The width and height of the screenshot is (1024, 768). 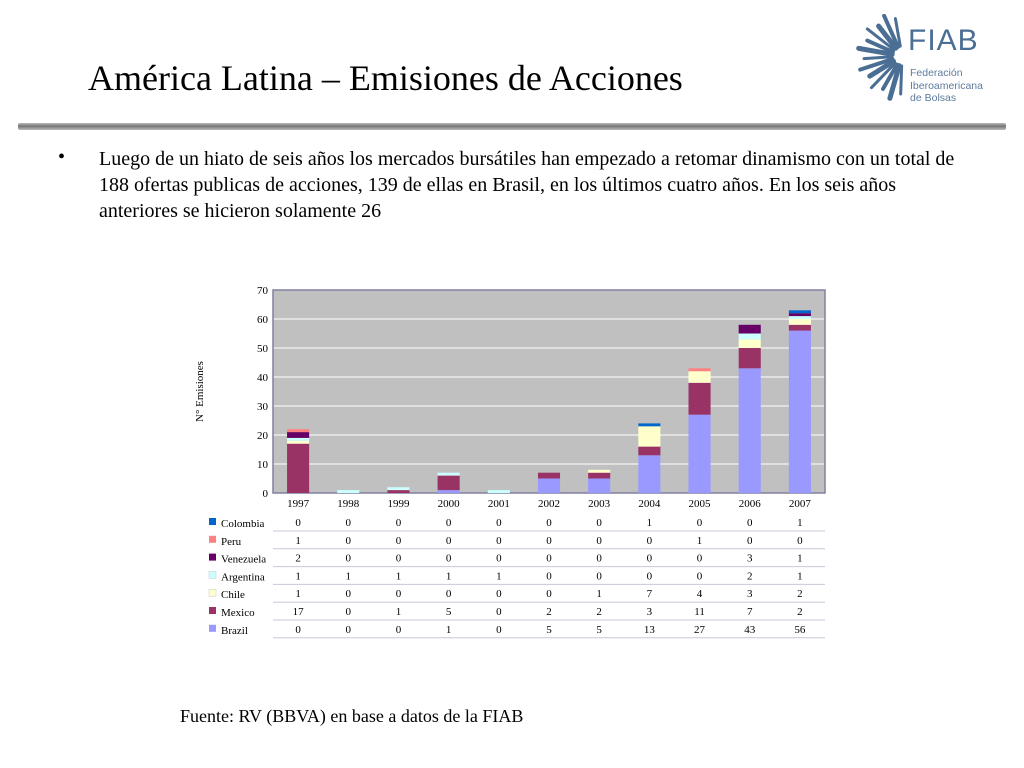 I want to click on legend-label: Venezuela, so click(x=243, y=560).